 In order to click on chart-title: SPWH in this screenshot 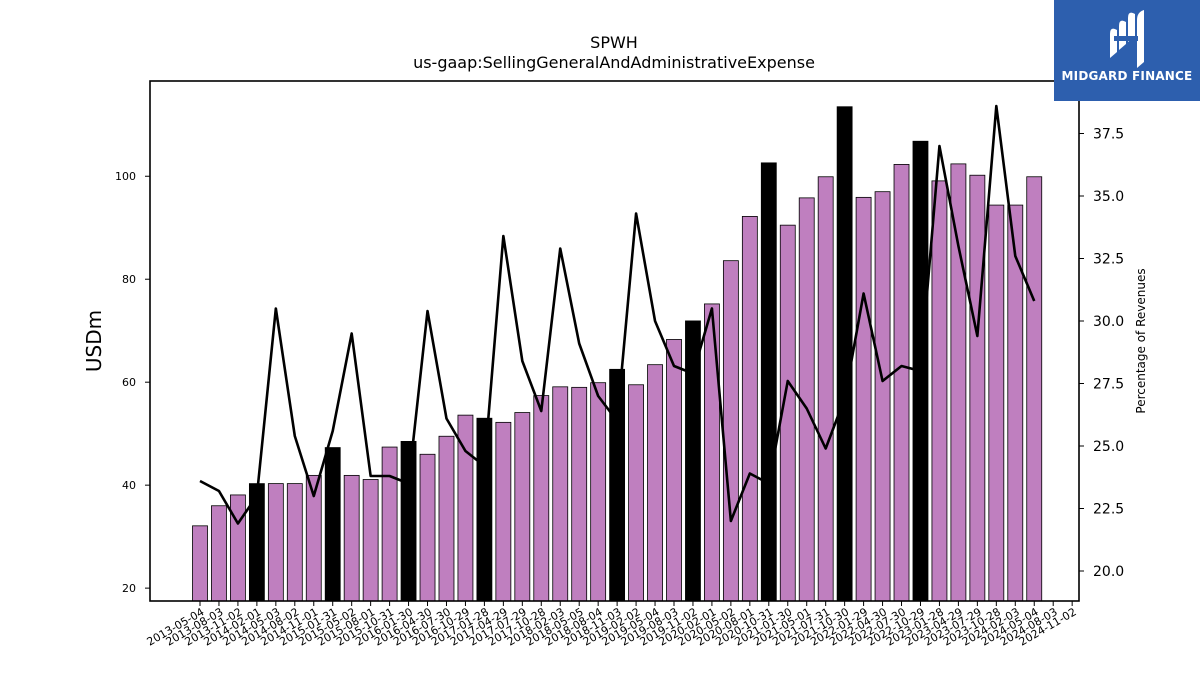, I will do `click(614, 42)`.